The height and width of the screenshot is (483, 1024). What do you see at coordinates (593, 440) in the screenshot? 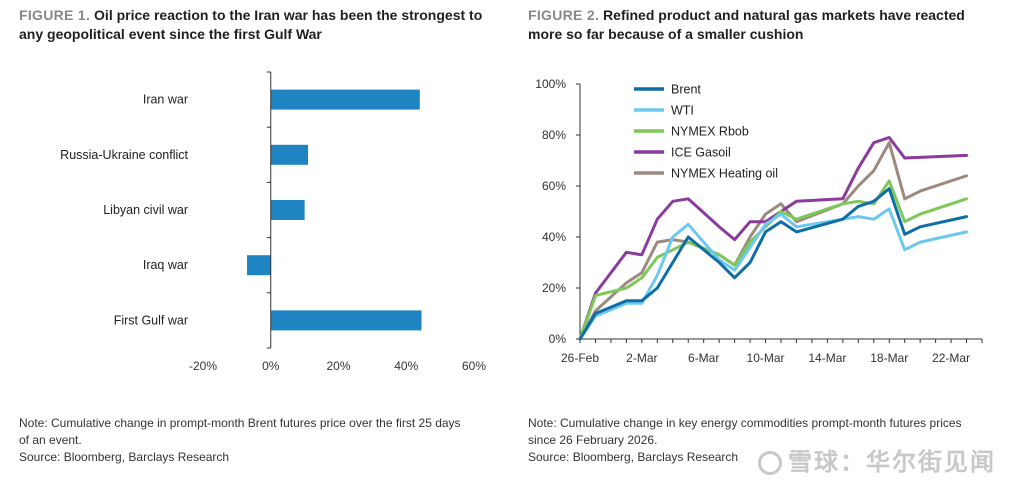
I see `figure2-note-line2: since 26 February 2026.` at bounding box center [593, 440].